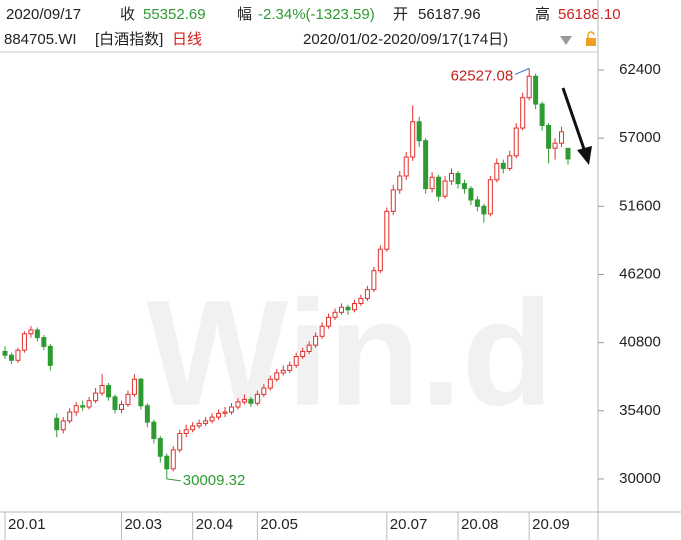 The image size is (681, 540). Describe the element at coordinates (482, 75) in the screenshot. I see `max-annotation: 62527.08` at that location.